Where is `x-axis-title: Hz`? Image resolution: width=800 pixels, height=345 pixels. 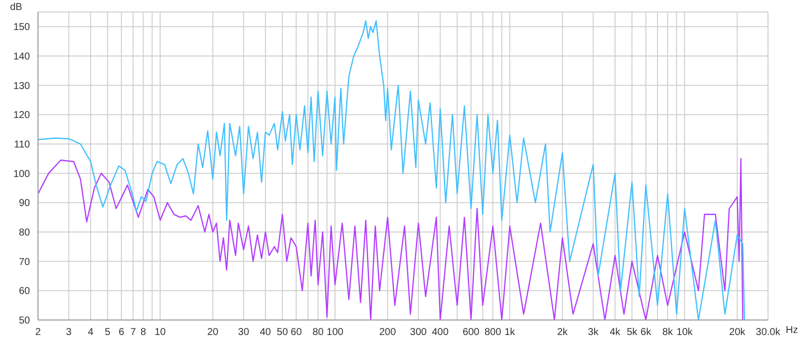
x-axis-title: Hz is located at coordinates (792, 330).